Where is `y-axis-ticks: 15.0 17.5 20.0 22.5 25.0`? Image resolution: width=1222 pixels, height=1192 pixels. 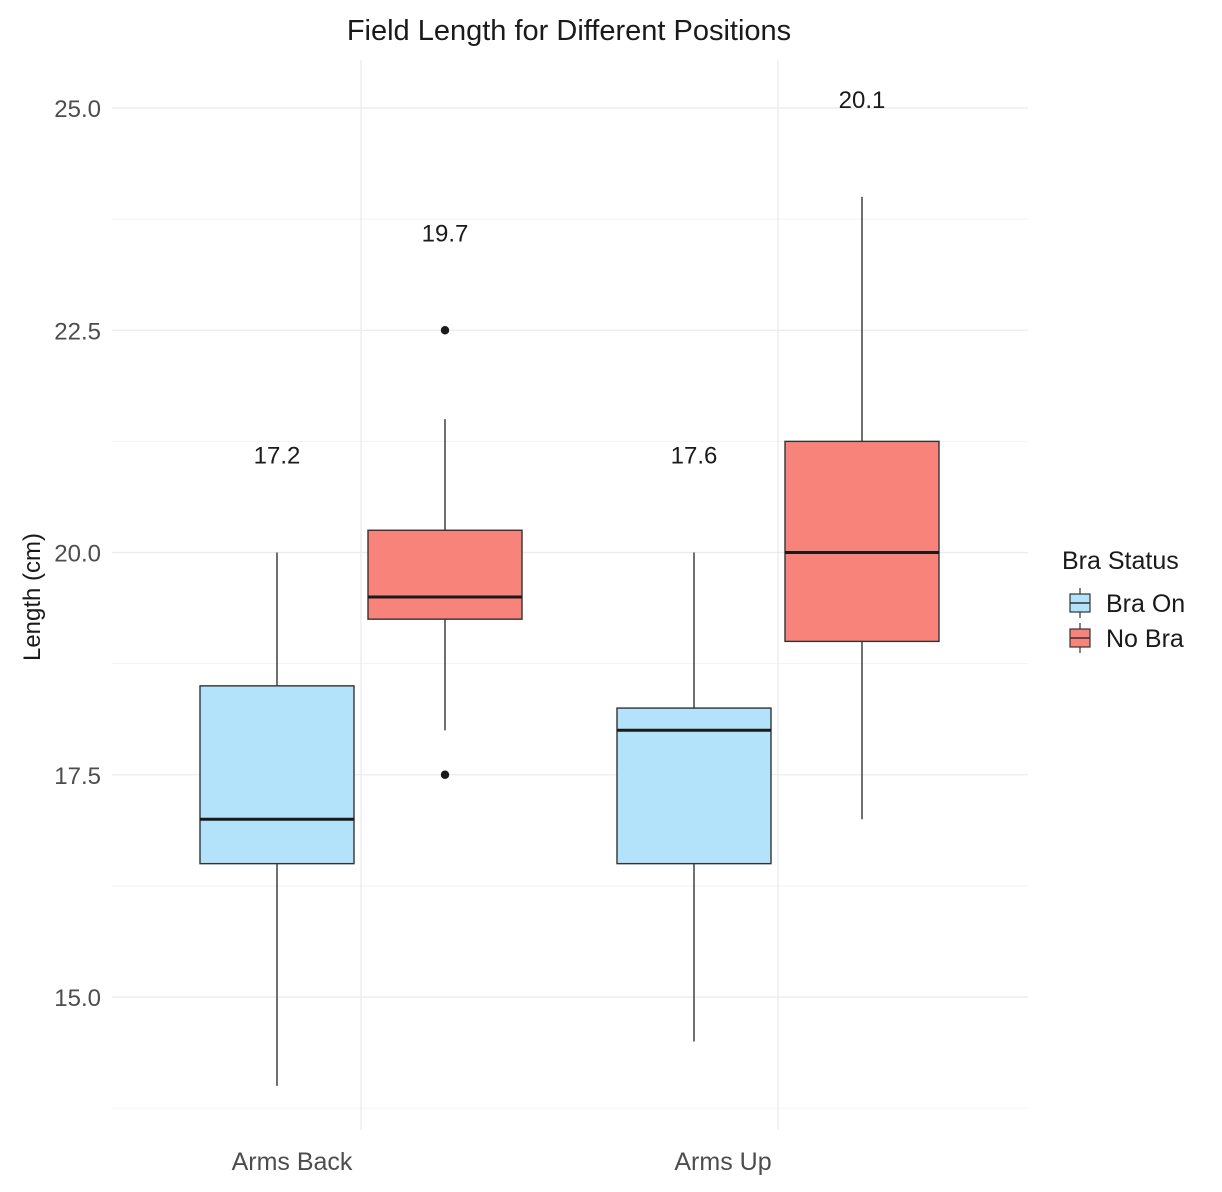
y-axis-ticks: 15.0 17.5 20.0 22.5 25.0 is located at coordinates (77, 554).